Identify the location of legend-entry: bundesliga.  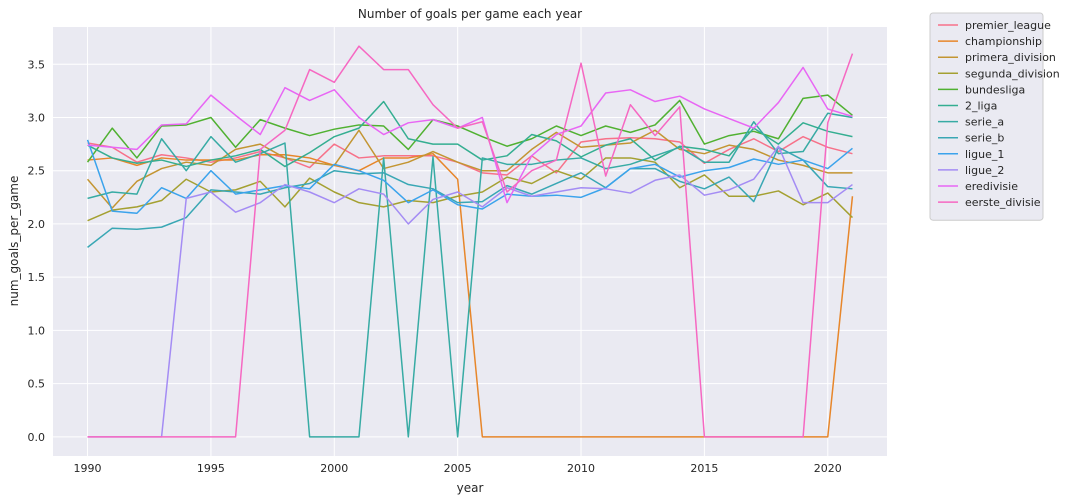
(995, 89).